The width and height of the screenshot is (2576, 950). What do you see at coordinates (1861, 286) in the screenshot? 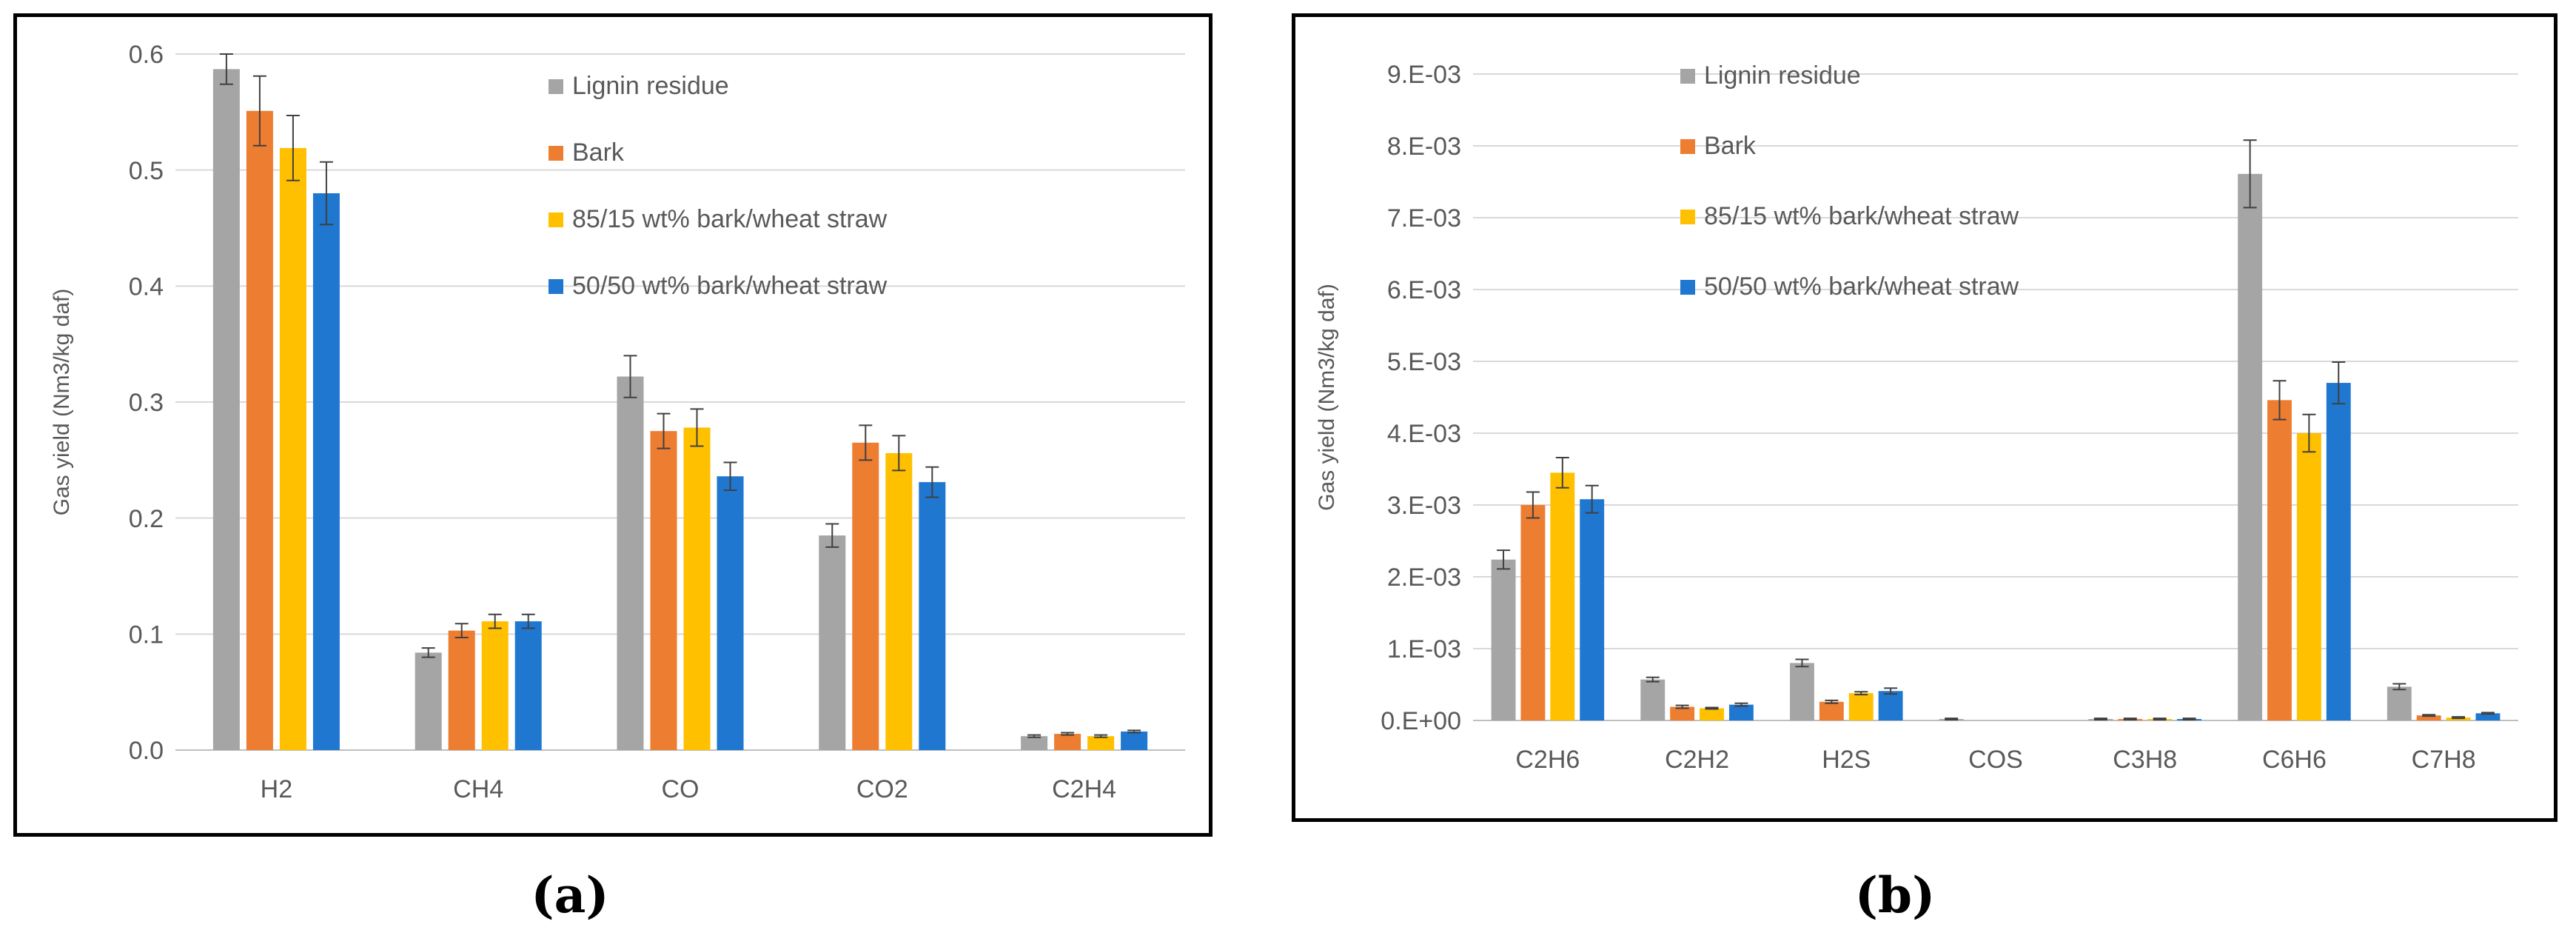
I see `chart-b-legend-label: 50/50 wt% bark/wheat straw` at bounding box center [1861, 286].